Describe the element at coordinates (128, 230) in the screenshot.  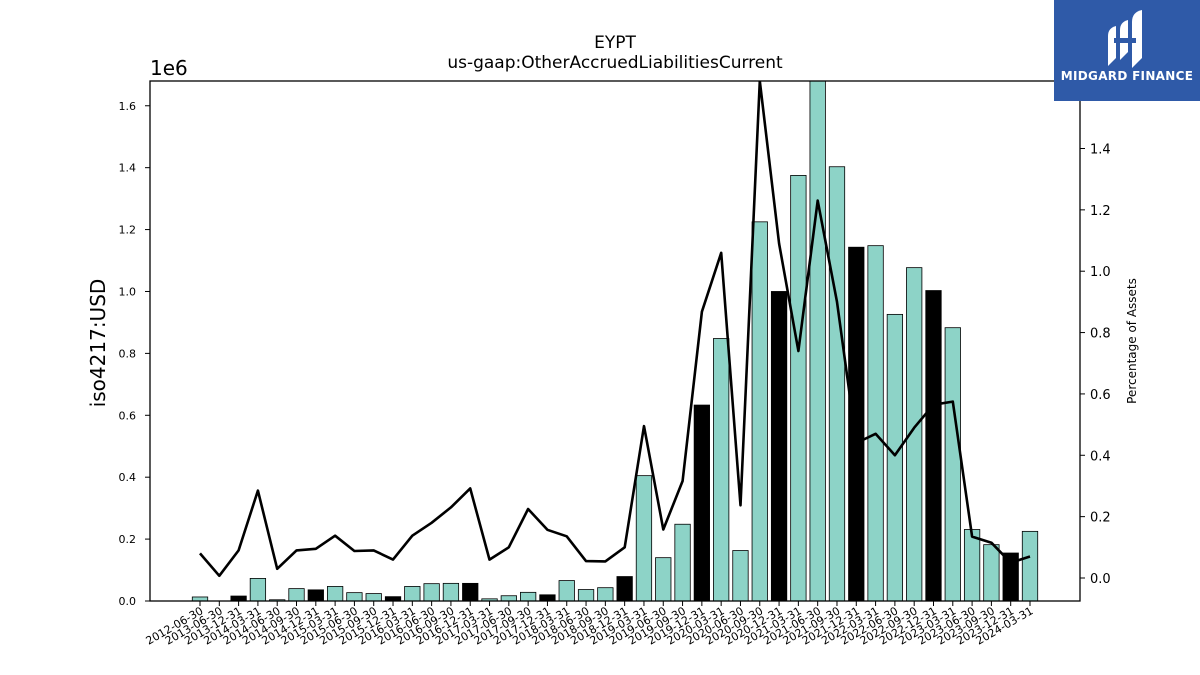
I see `y-tick-label: 1.2` at that location.